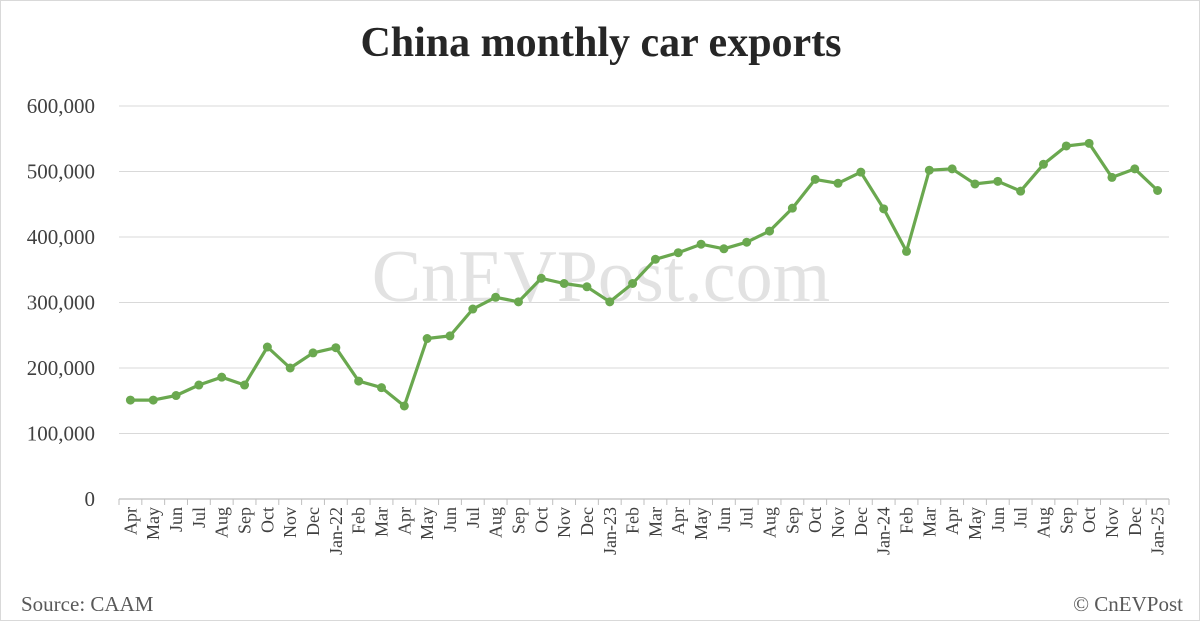 This screenshot has height=621, width=1200. What do you see at coordinates (61, 172) in the screenshot?
I see `y-tick-label: 500,000` at bounding box center [61, 172].